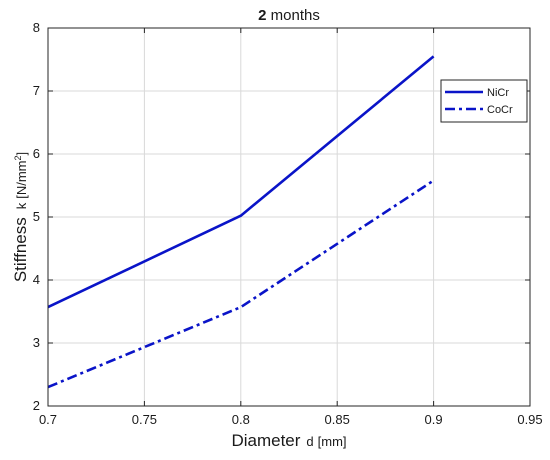 This screenshot has height=460, width=550. I want to click on x-tick-label: 0.7, so click(48, 419).